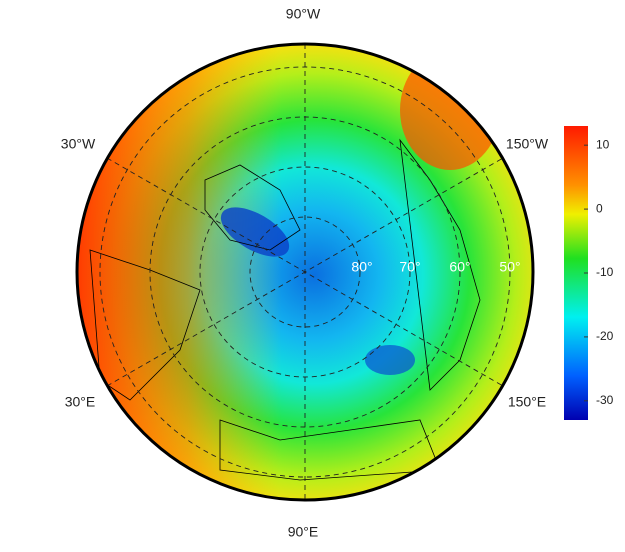  I want to click on colorbar-tick-label: 0, so click(599, 208).